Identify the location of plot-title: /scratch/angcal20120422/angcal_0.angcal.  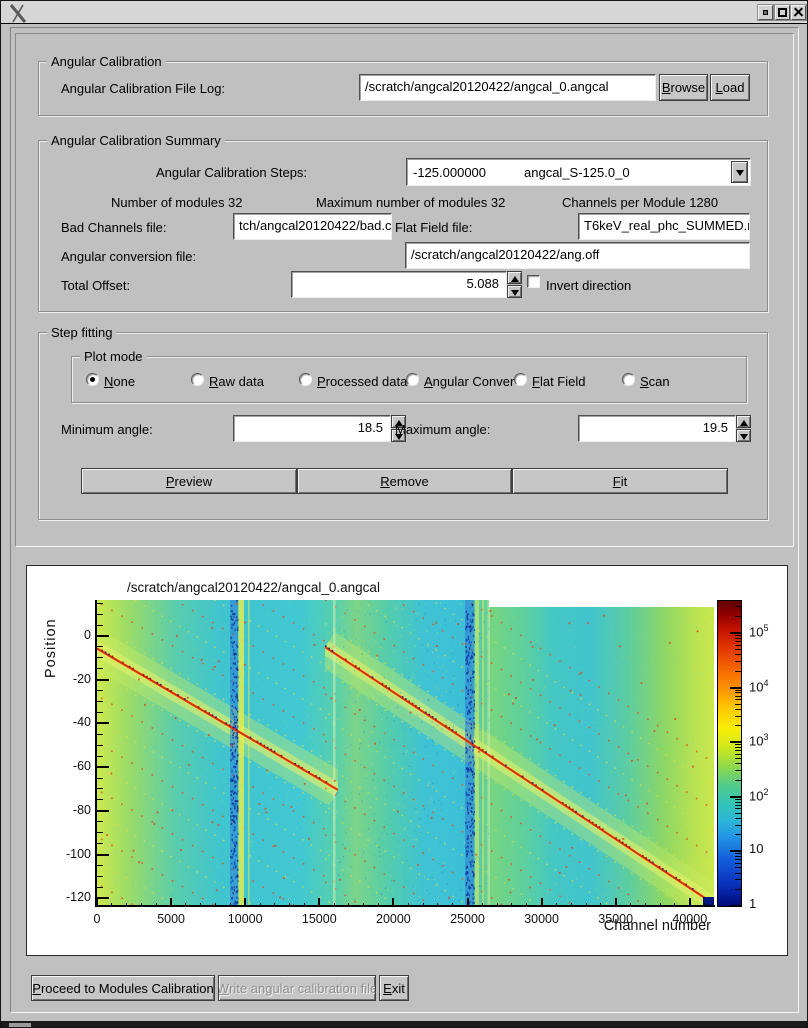
(253, 587).